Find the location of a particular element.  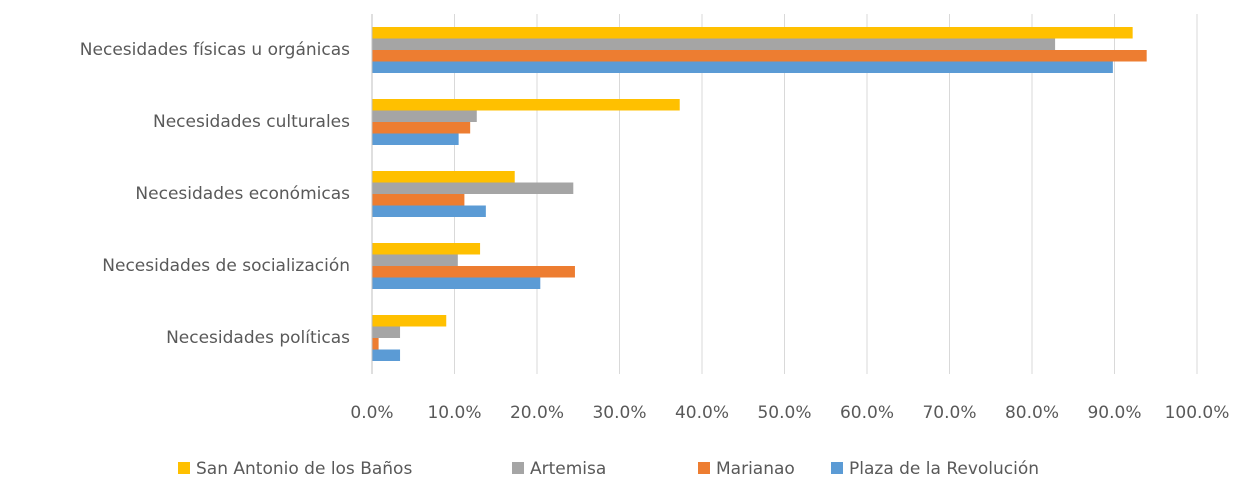

legend-label: San Antonio de los Baños is located at coordinates (304, 469).